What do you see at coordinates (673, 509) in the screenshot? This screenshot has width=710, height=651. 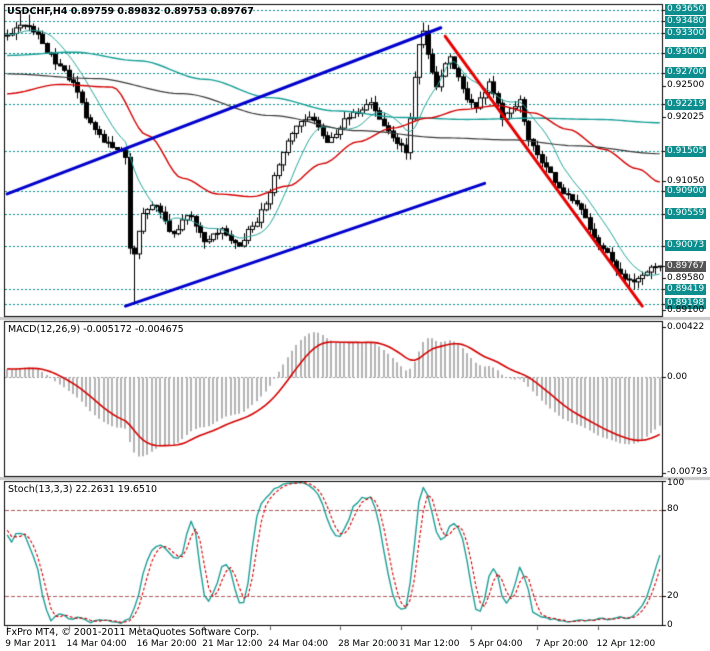 I see `stoch-axis-label: 80` at bounding box center [673, 509].